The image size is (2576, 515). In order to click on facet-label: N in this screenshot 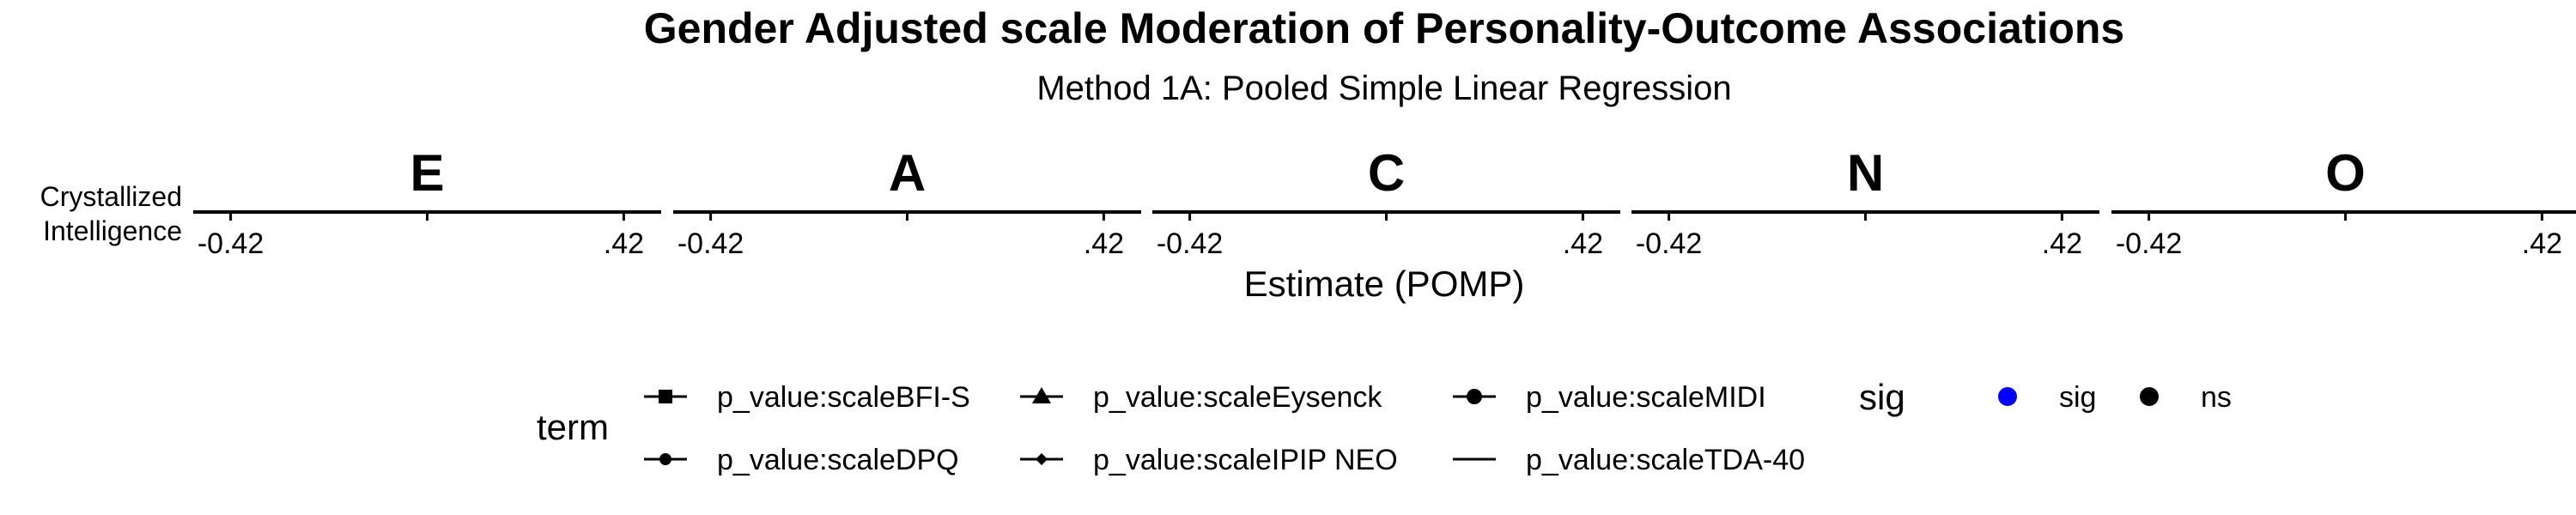, I will do `click(1865, 173)`.